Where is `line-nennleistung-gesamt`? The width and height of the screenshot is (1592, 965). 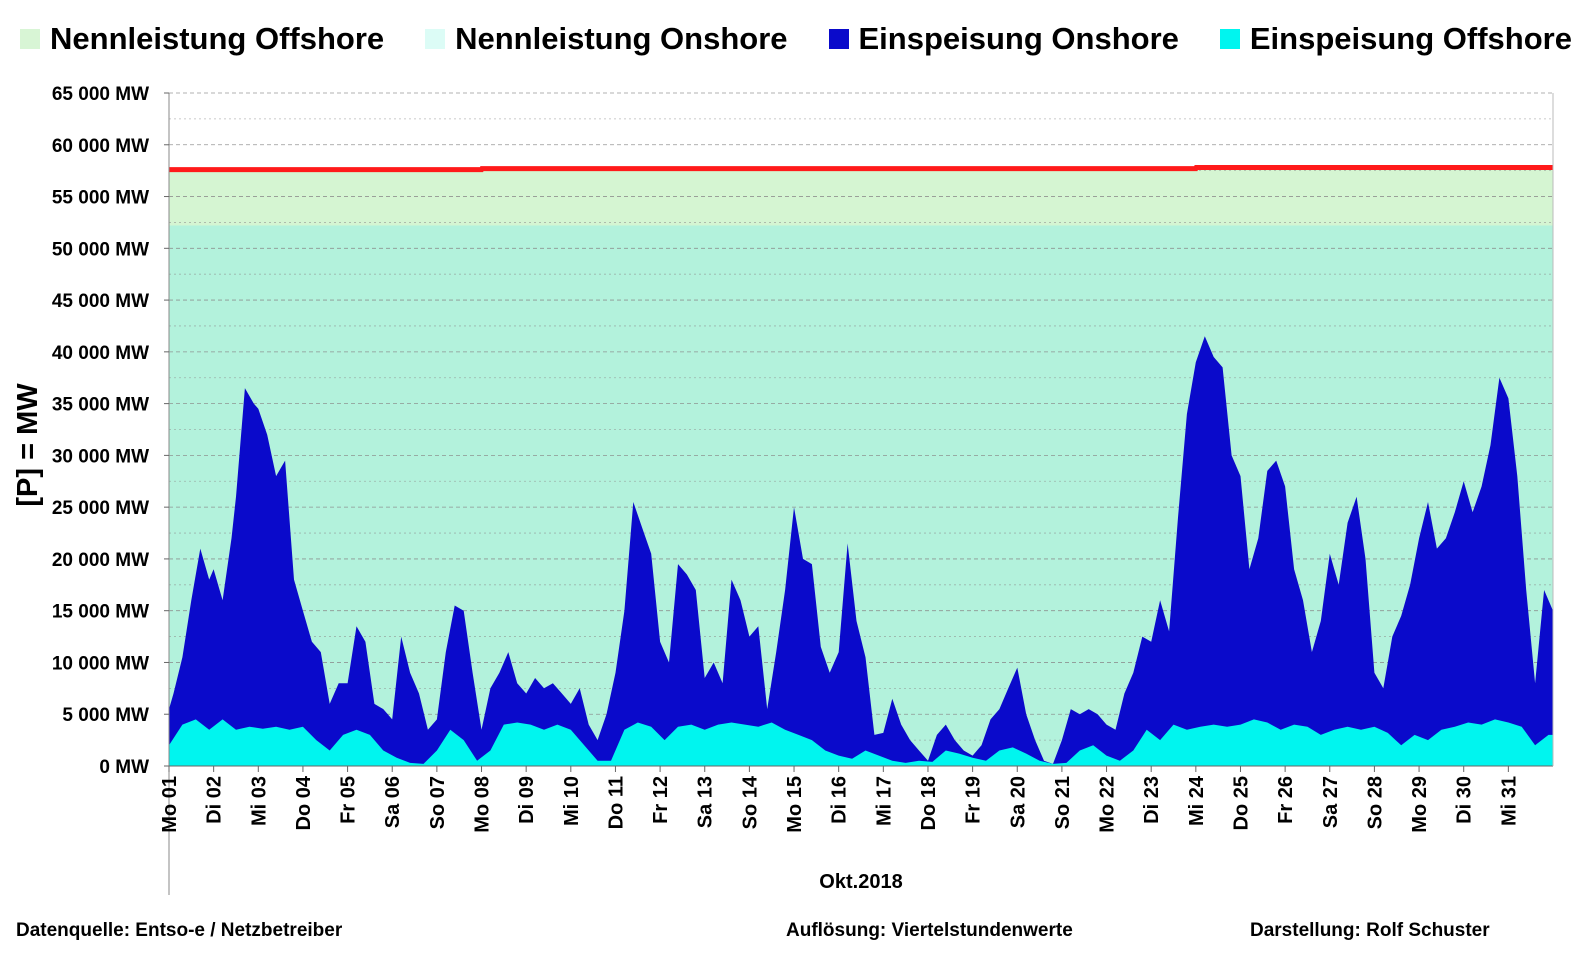
line-nennleistung-gesamt is located at coordinates (861, 169).